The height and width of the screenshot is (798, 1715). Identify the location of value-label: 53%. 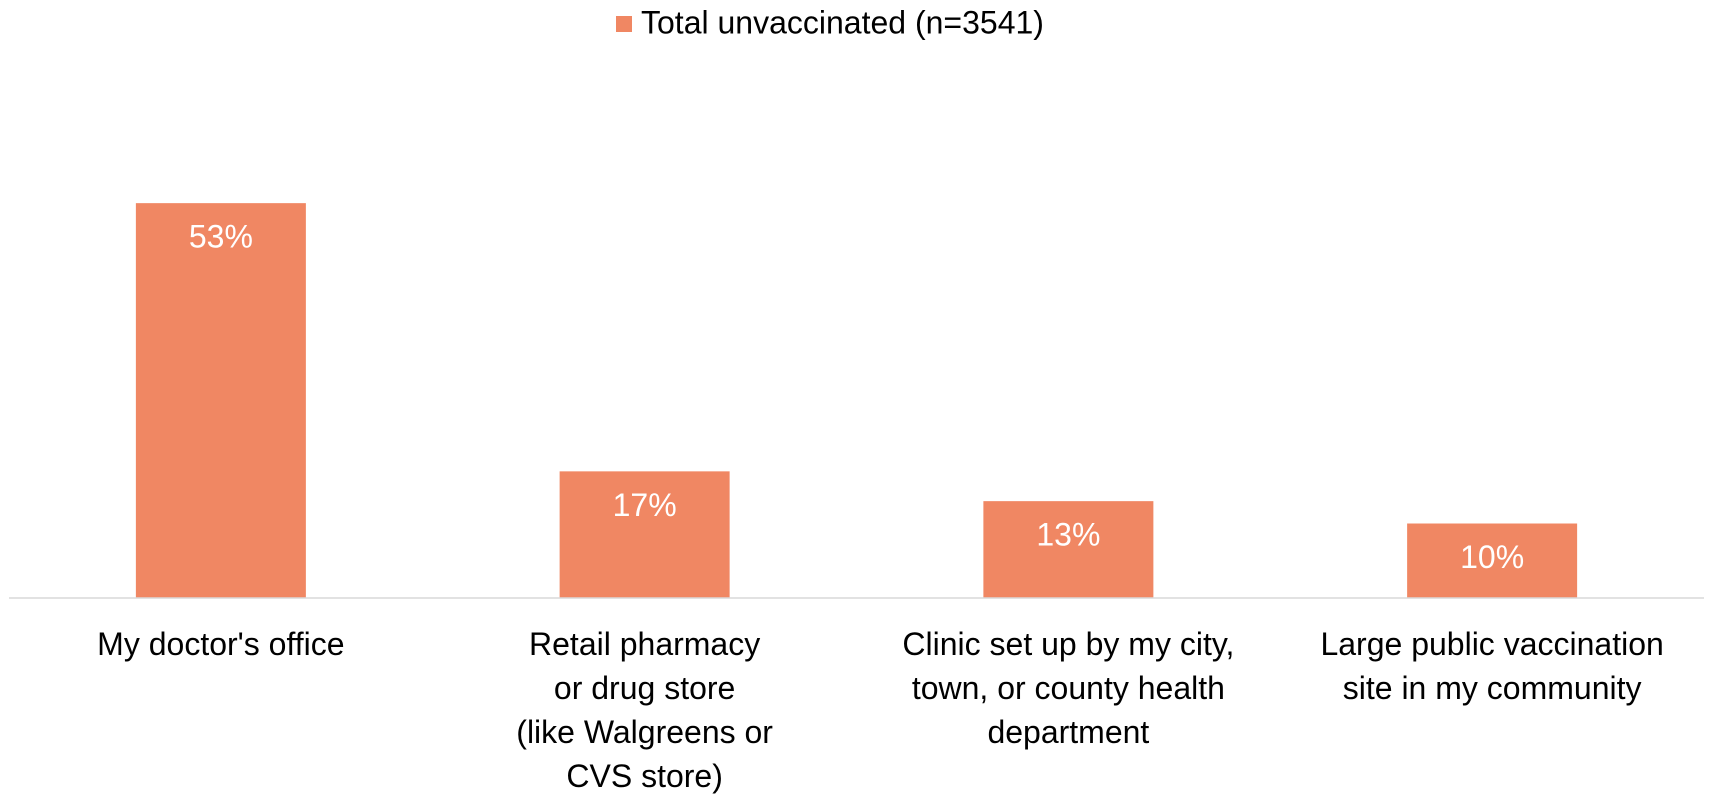
(221, 237).